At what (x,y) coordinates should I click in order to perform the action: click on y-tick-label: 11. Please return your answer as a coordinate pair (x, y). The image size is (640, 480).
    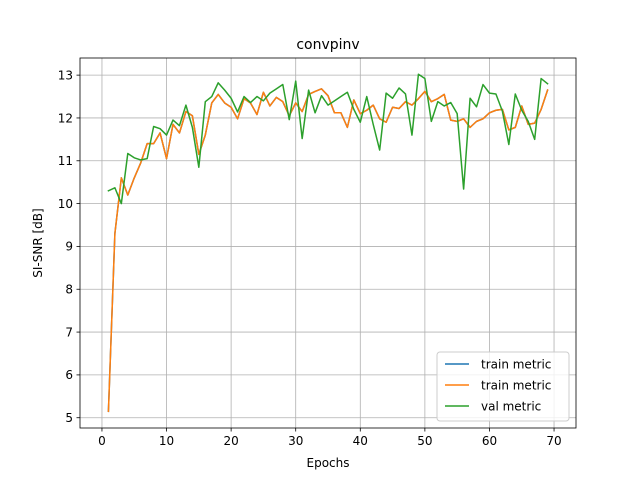
    Looking at the image, I should click on (65, 161).